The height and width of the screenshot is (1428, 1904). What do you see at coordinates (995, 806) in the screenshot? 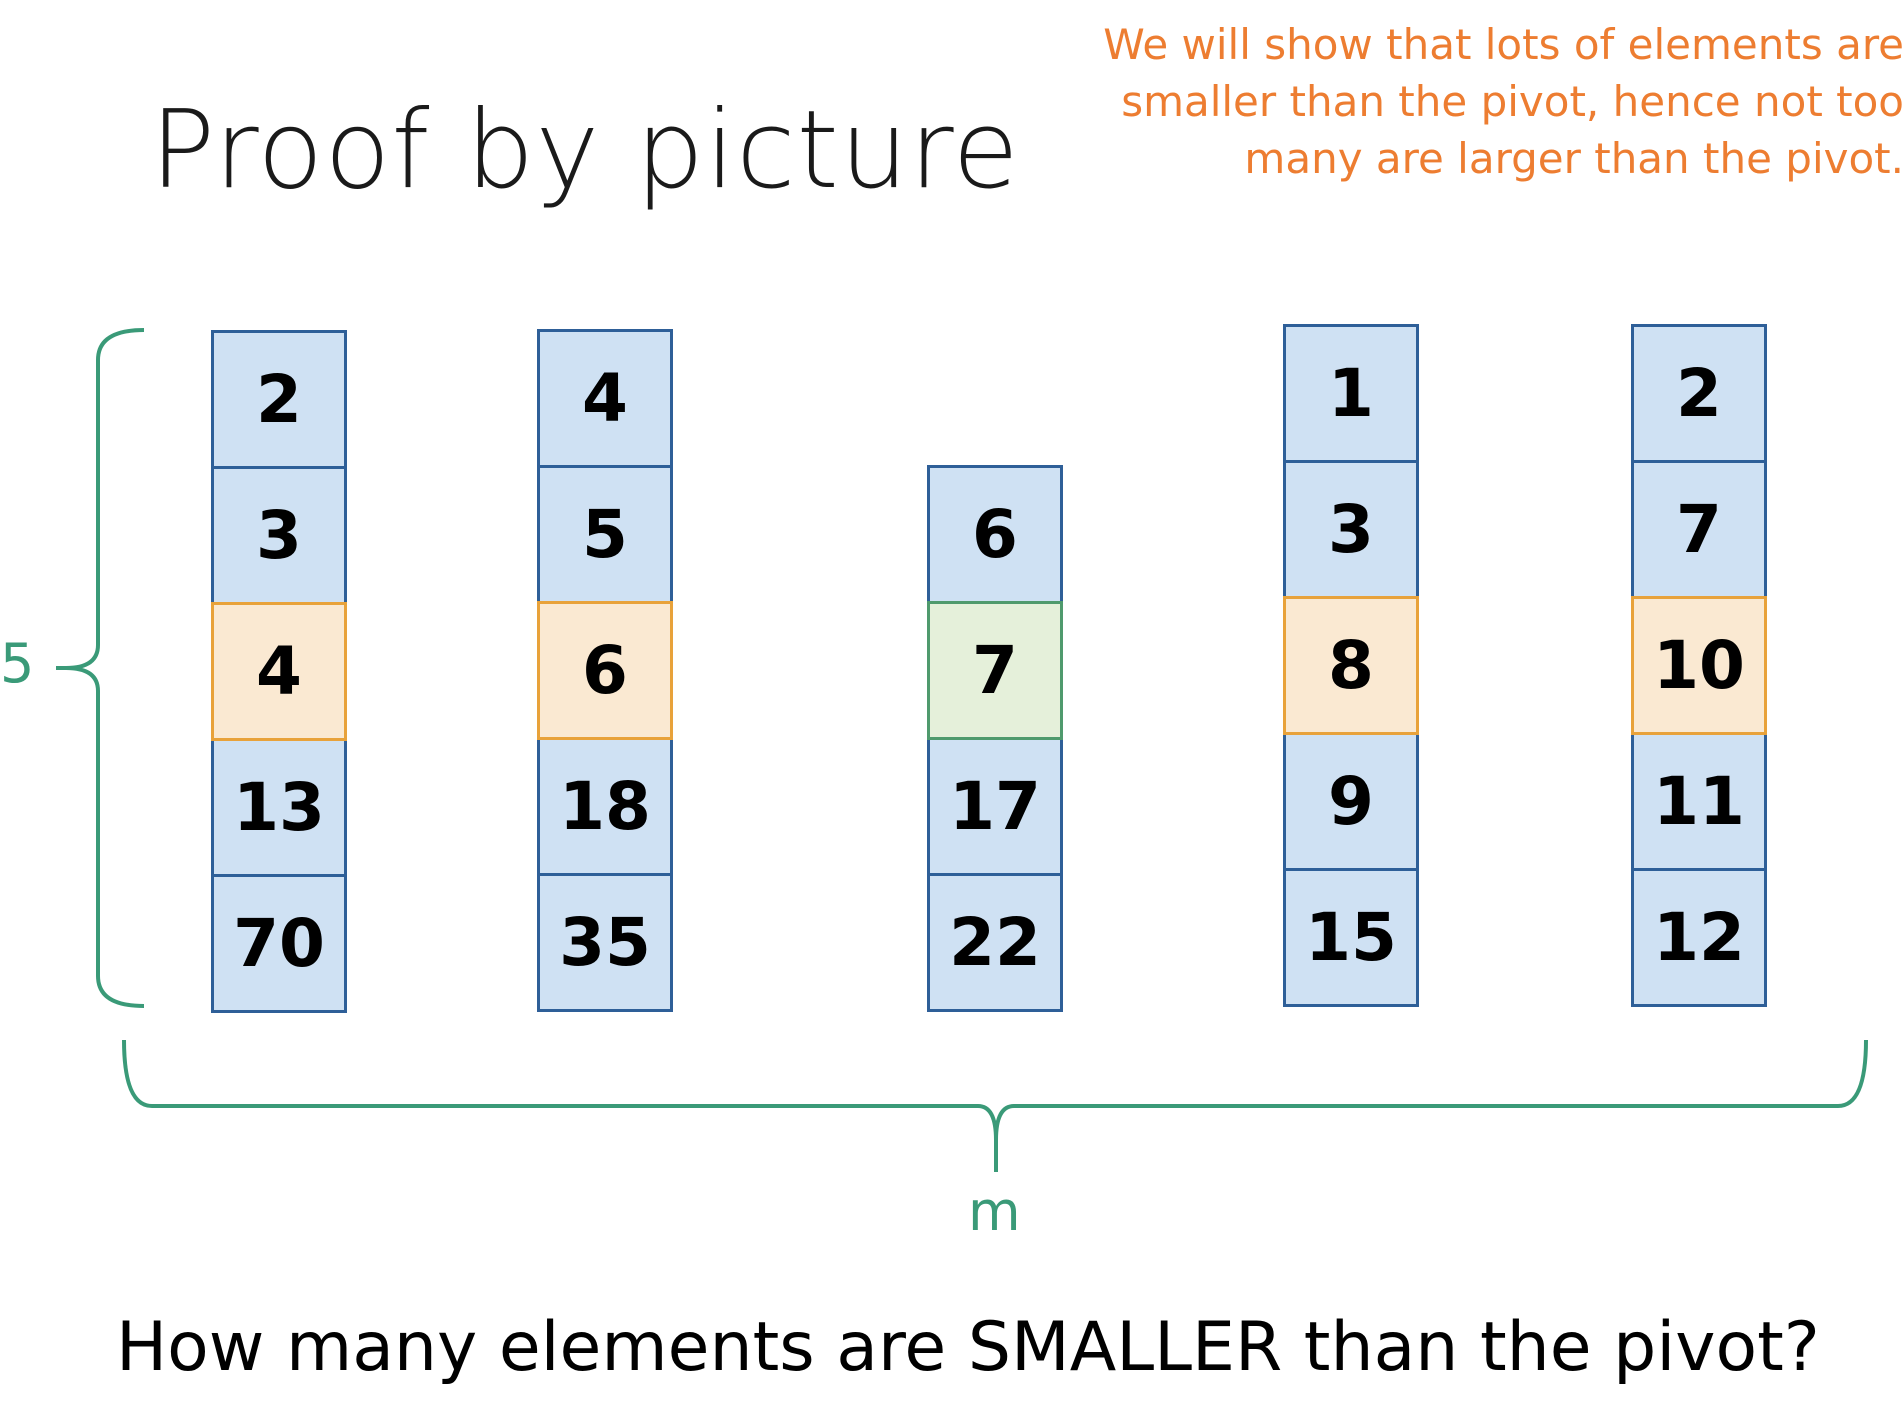
I see `element-cell: 17` at bounding box center [995, 806].